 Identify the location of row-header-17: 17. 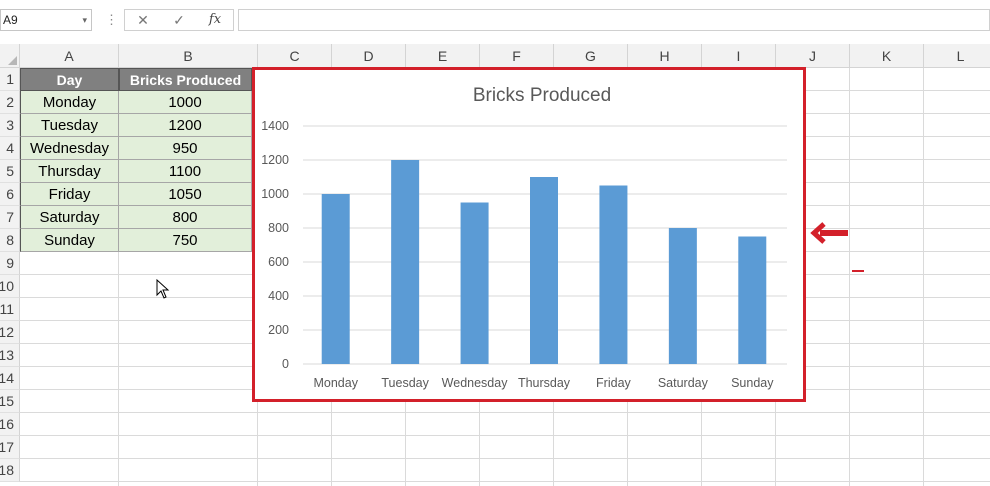
(10, 447).